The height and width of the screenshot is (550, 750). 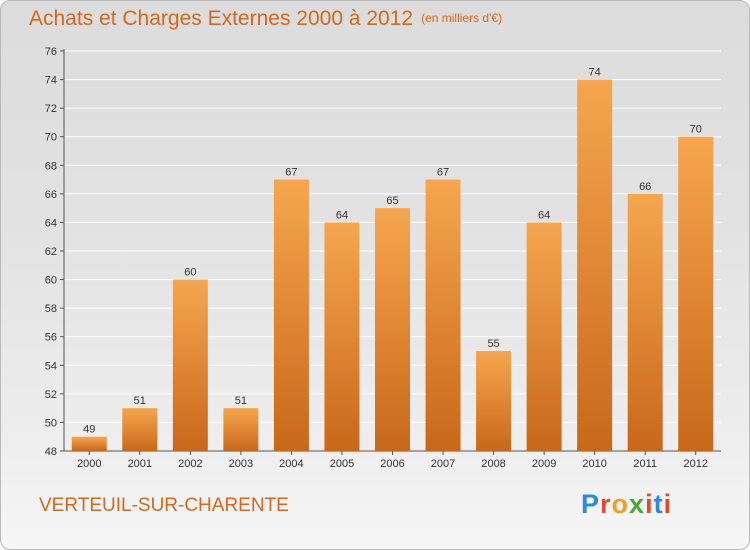 I want to click on y-tick-label: 50, so click(x=51, y=423).